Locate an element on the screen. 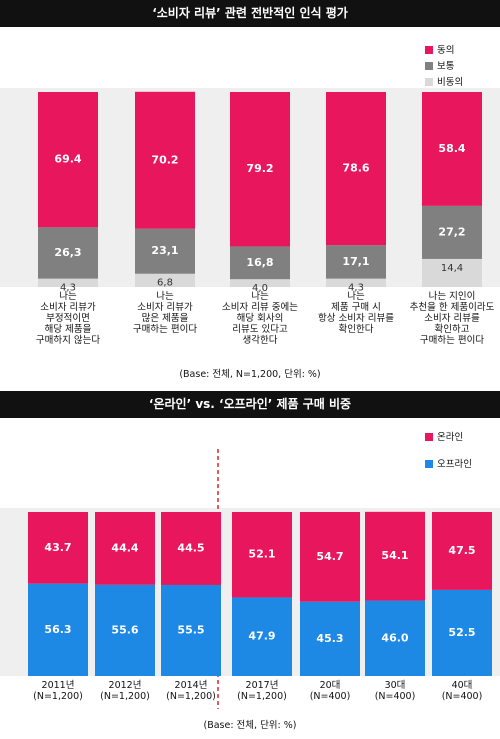 This screenshot has height=739, width=500. category-label: 2012년 (N=1,200) is located at coordinates (125, 691).